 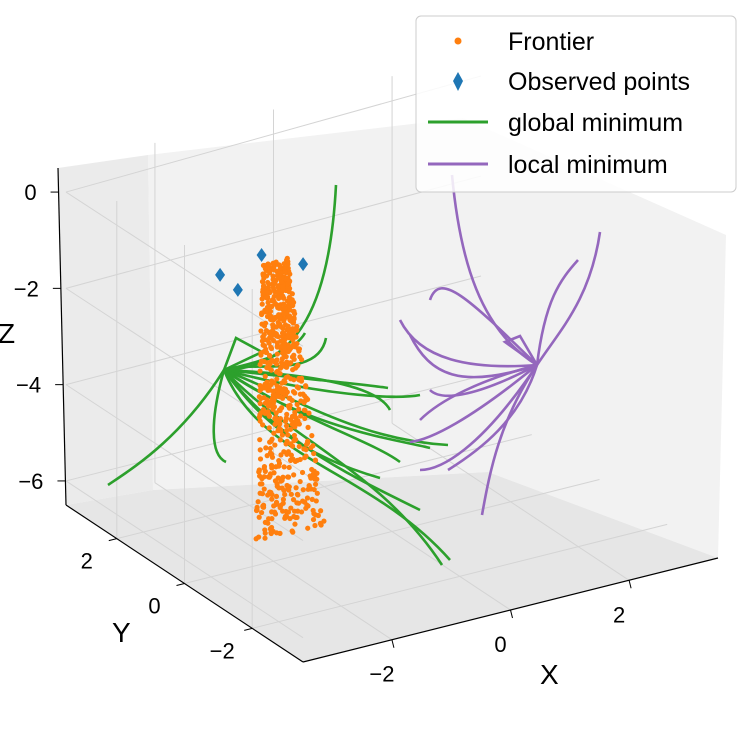 I want to click on legend-label-frontier: Frontier, so click(x=551, y=42).